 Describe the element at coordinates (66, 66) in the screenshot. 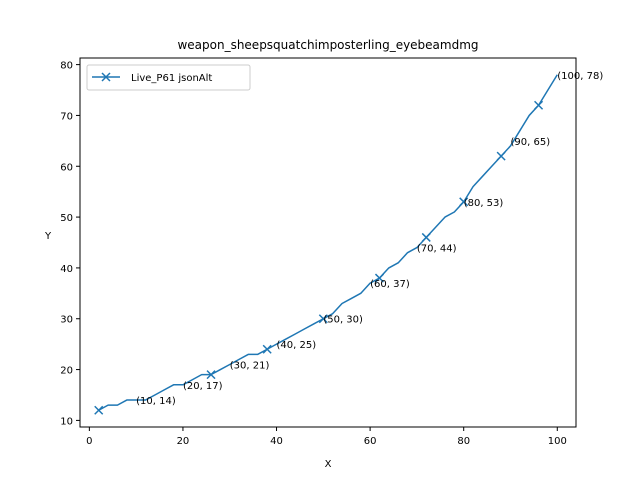

I see `y-tick-label: 80` at that location.